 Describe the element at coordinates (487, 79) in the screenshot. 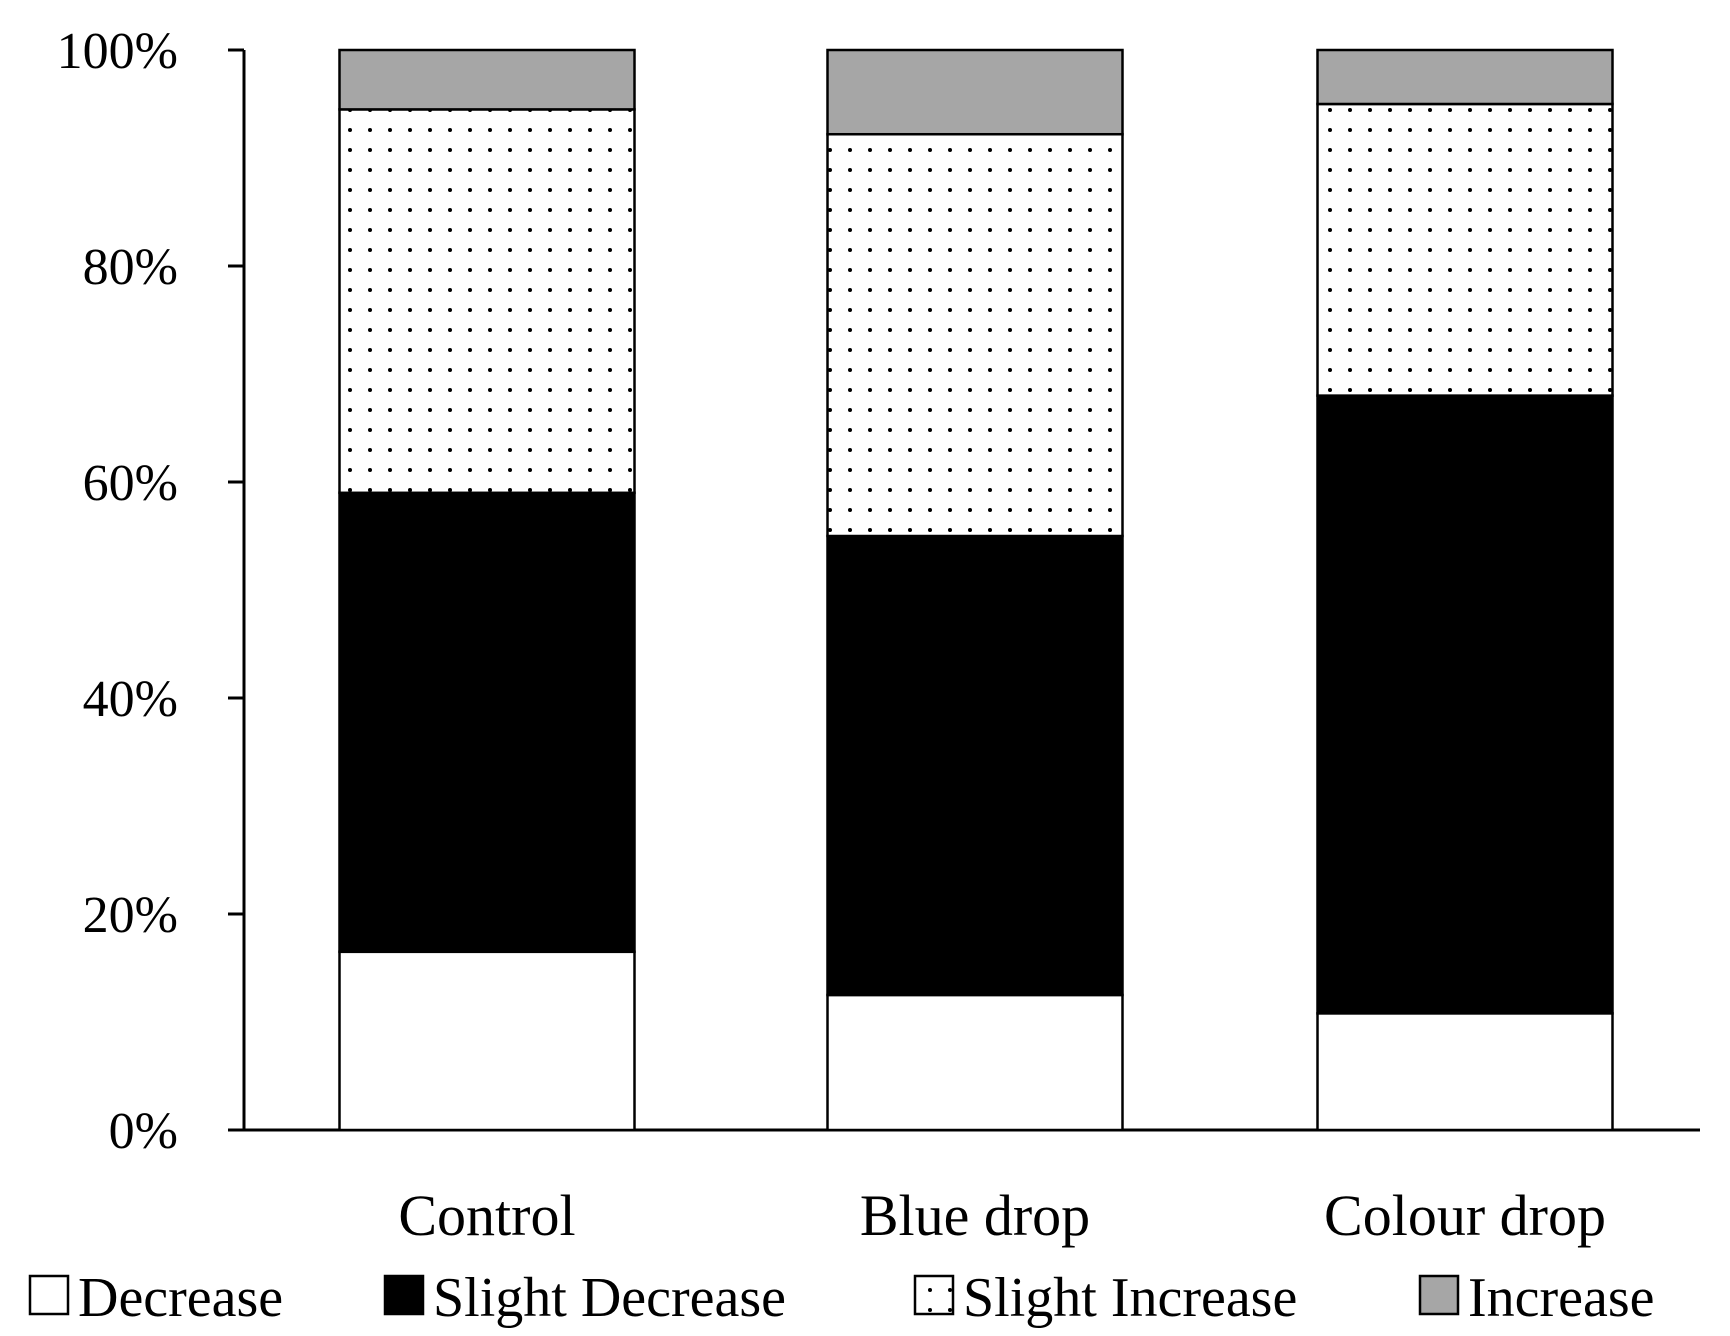

I see `bar-segment-control-increase` at that location.